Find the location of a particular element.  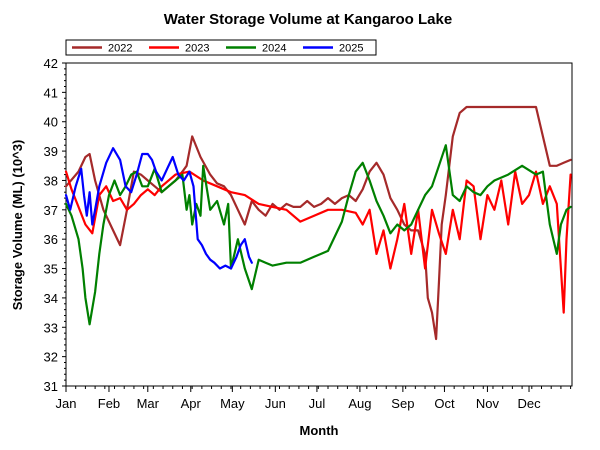

y-tick-label: 34 is located at coordinates (51, 298).